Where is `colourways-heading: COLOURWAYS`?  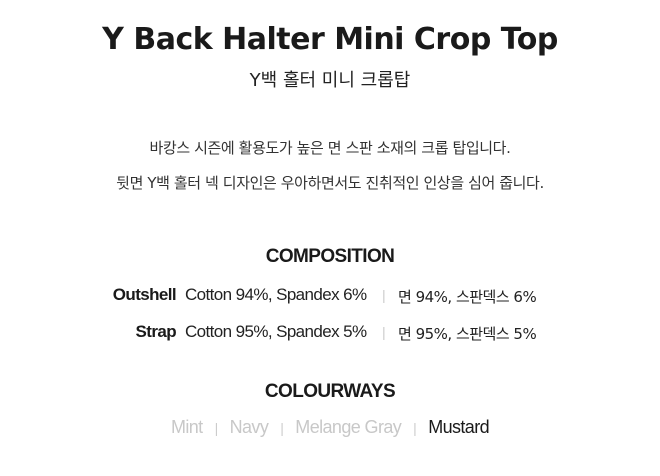
colourways-heading: COLOURWAYS is located at coordinates (330, 391).